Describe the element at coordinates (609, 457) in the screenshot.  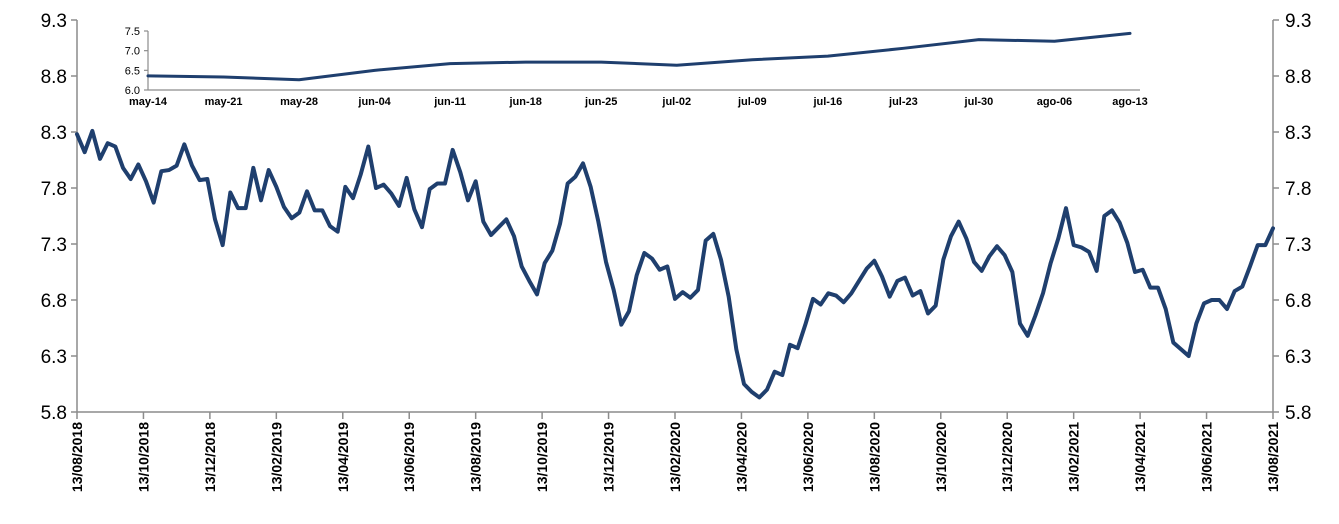
I see `x-tick-label: 13/12/2019` at that location.